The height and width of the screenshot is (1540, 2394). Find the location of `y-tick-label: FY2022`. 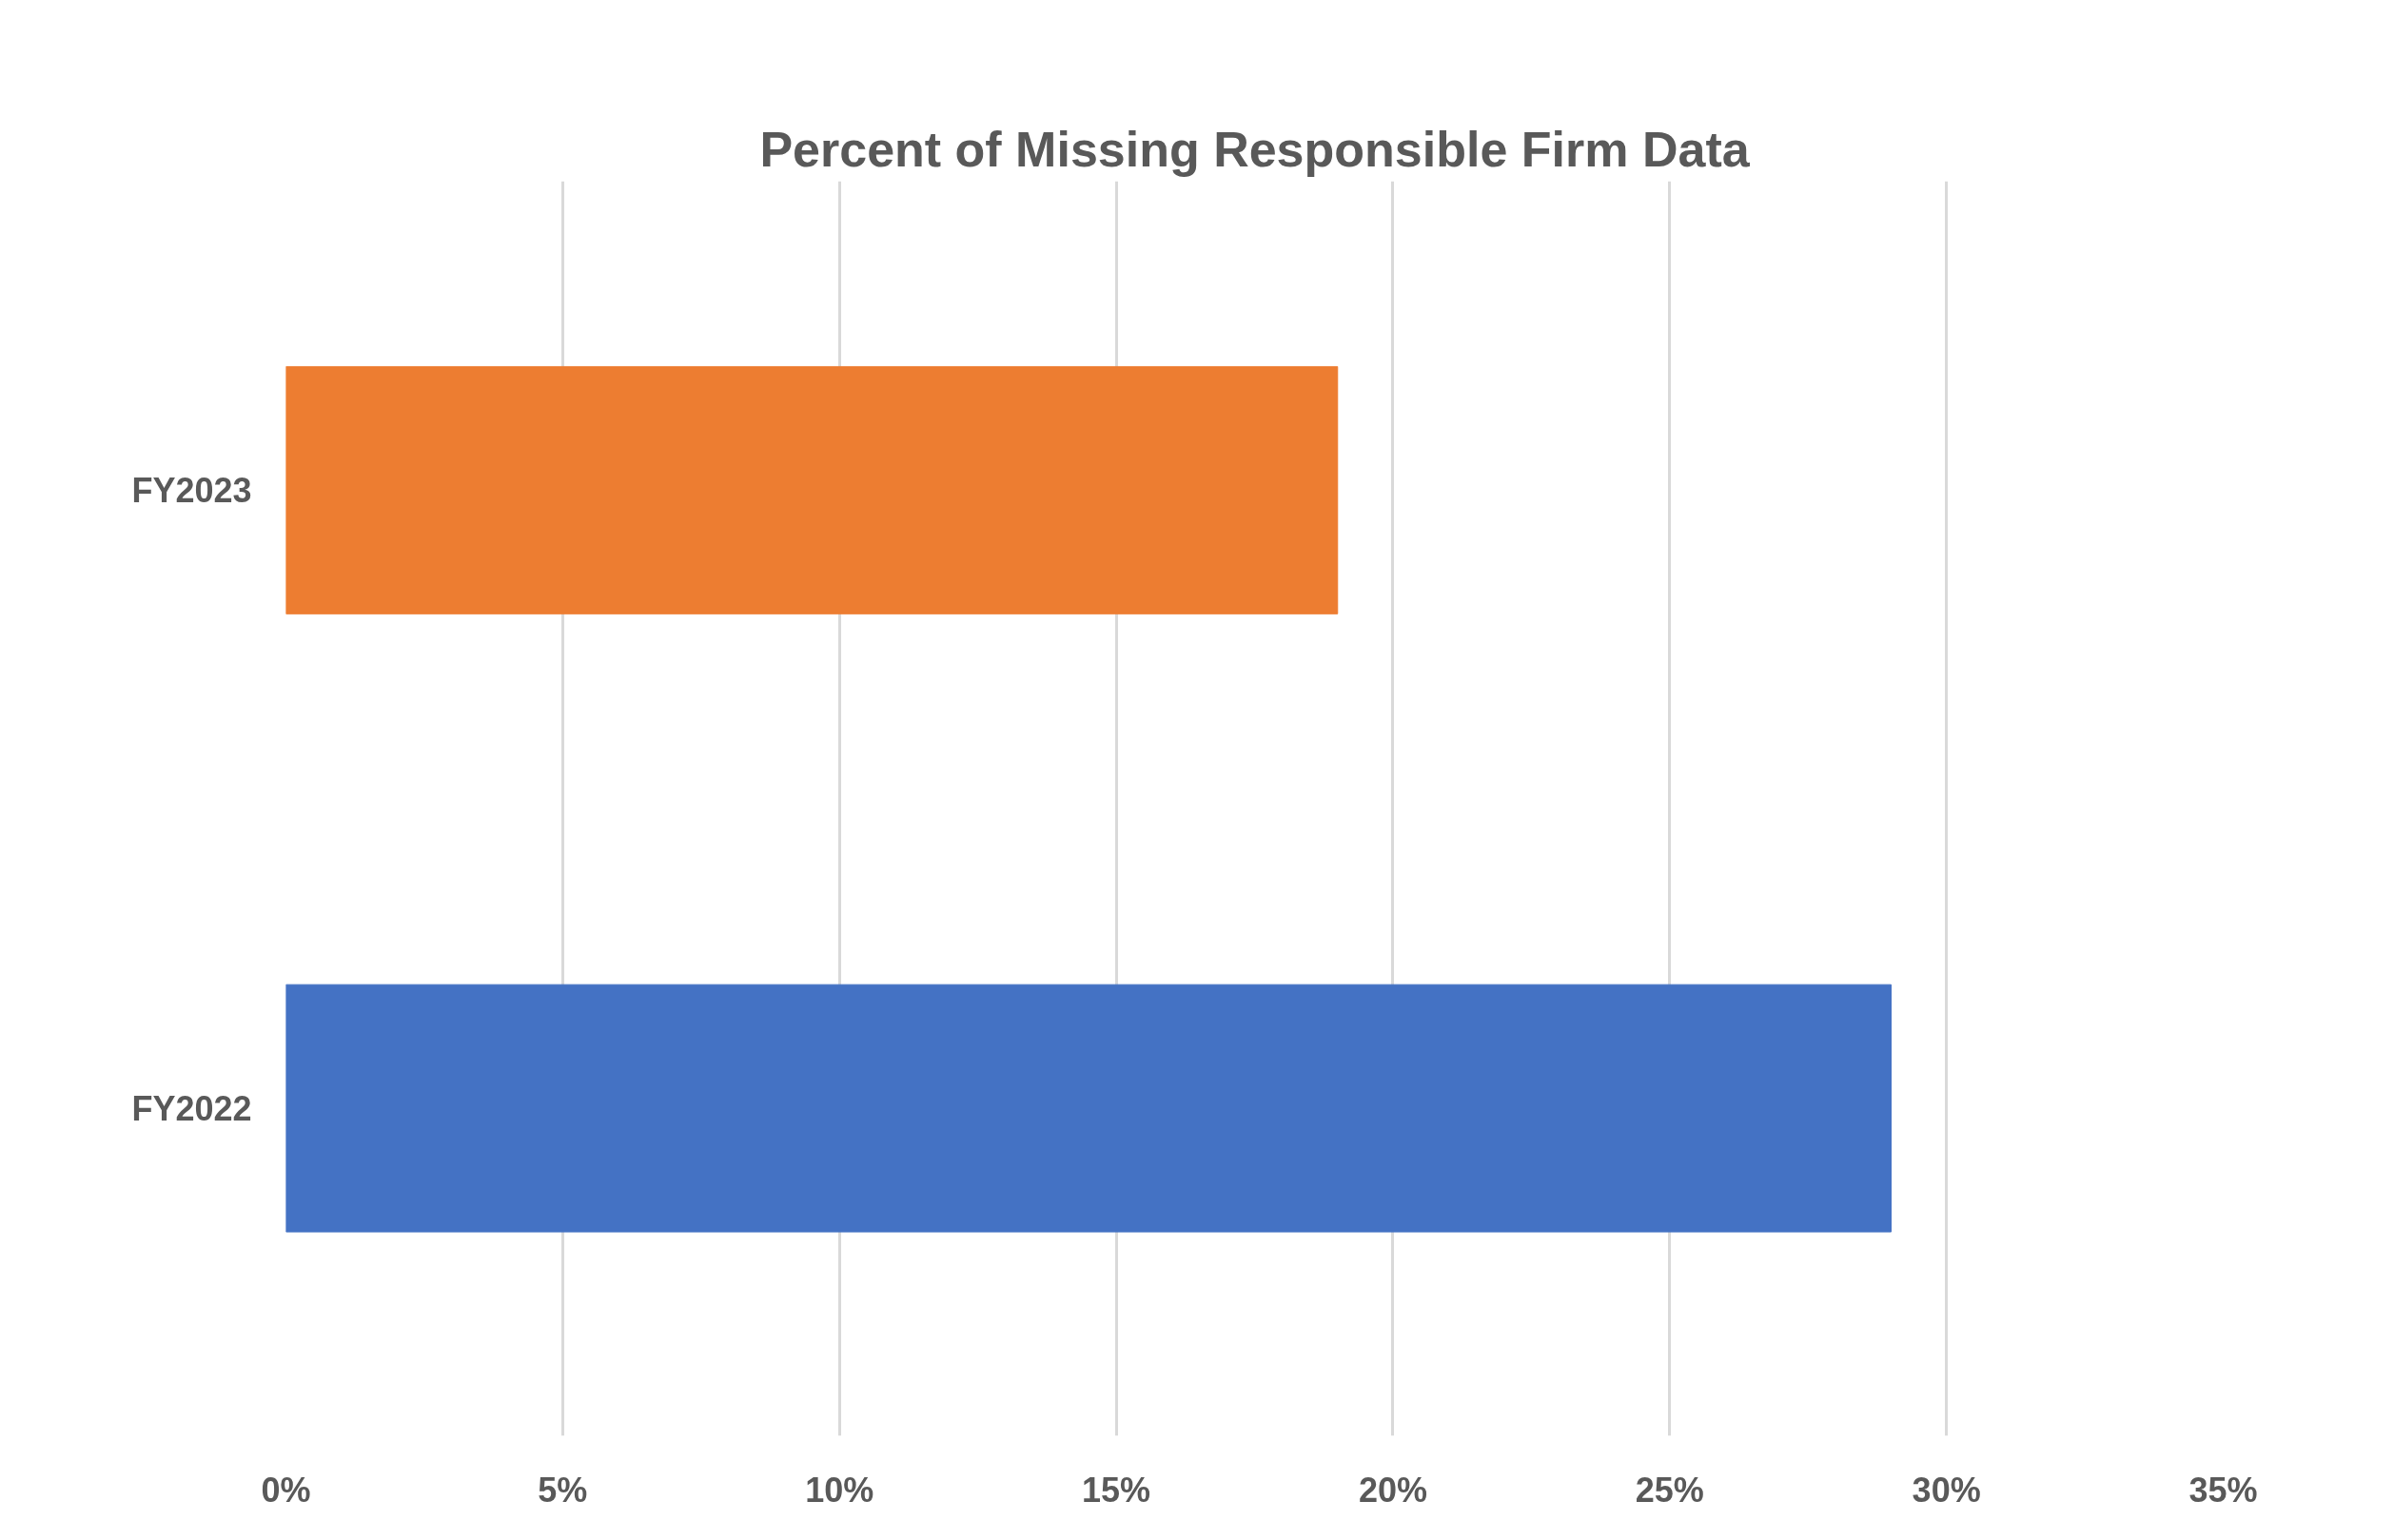

y-tick-label: FY2022 is located at coordinates (191, 1108).